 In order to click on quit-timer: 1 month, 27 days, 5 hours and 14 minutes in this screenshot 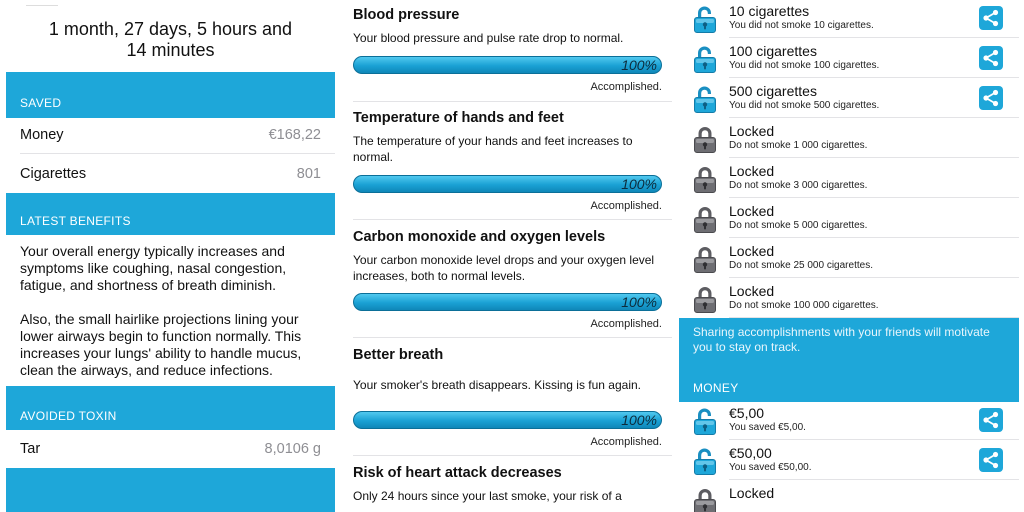, I will do `click(170, 36)`.